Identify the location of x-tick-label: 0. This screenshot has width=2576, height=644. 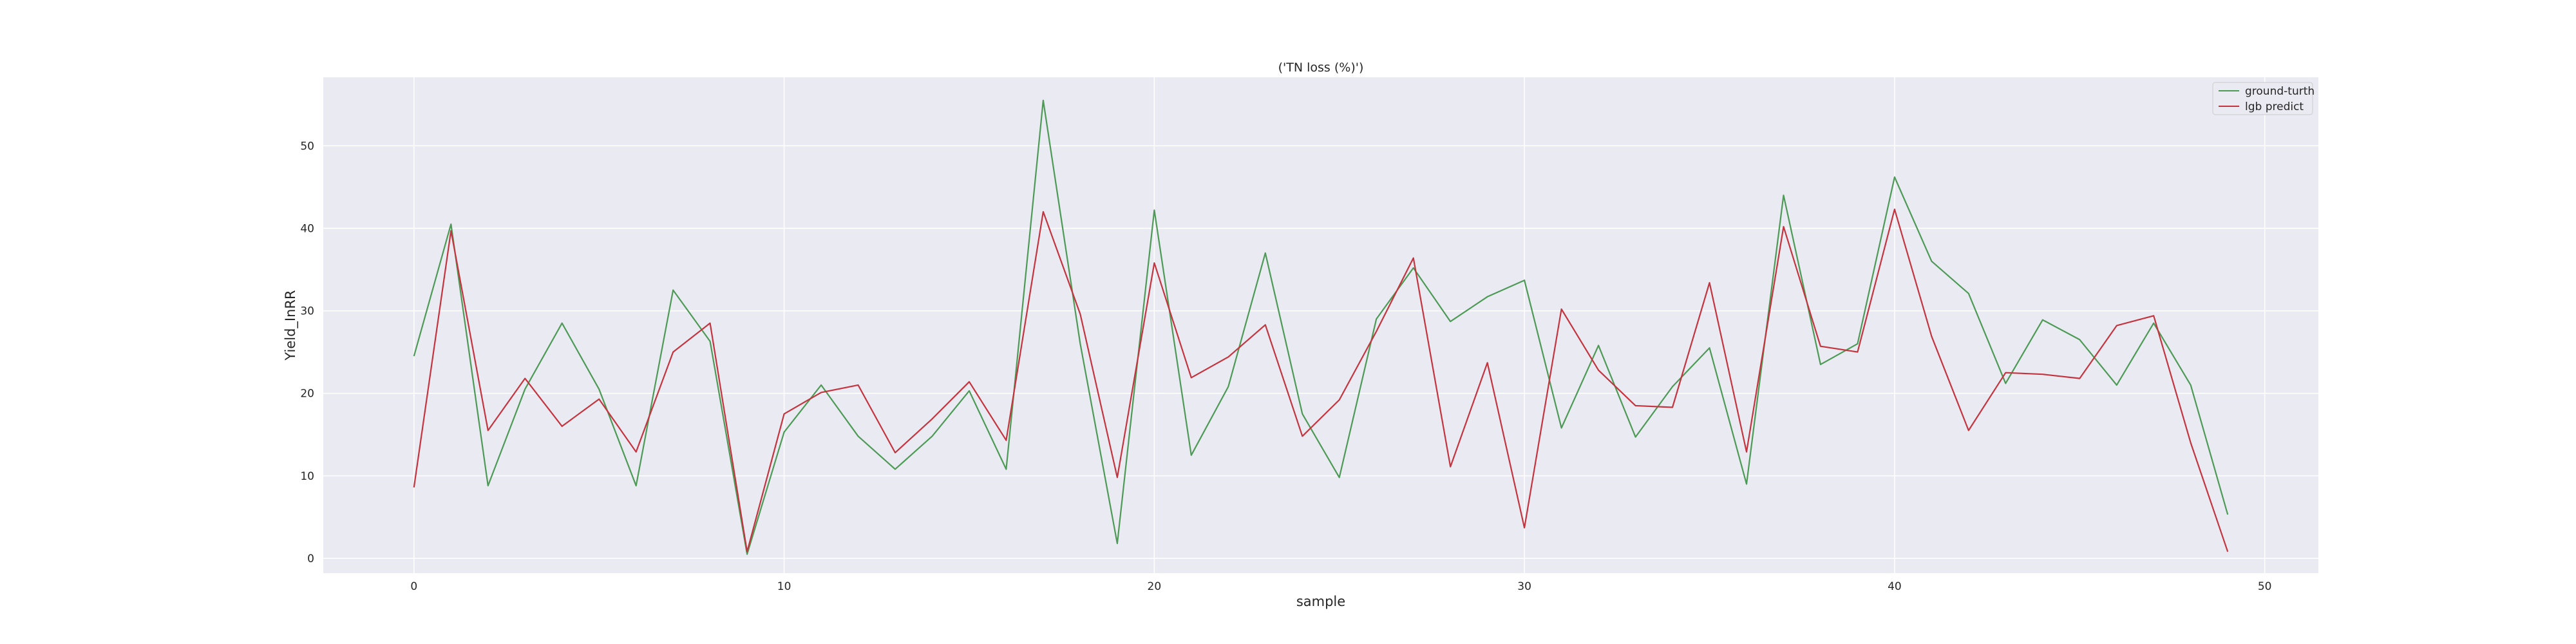
(414, 587).